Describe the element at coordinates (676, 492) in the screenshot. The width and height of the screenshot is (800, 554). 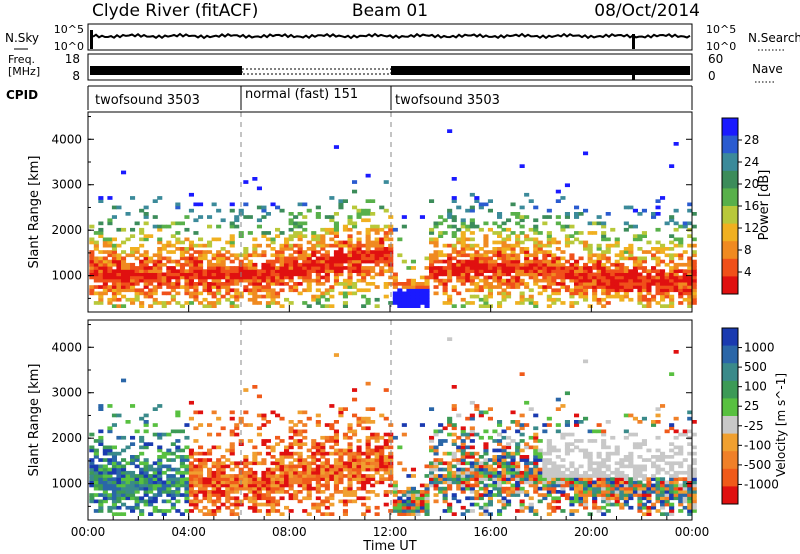
I see `velocity-cell-2082` at that location.